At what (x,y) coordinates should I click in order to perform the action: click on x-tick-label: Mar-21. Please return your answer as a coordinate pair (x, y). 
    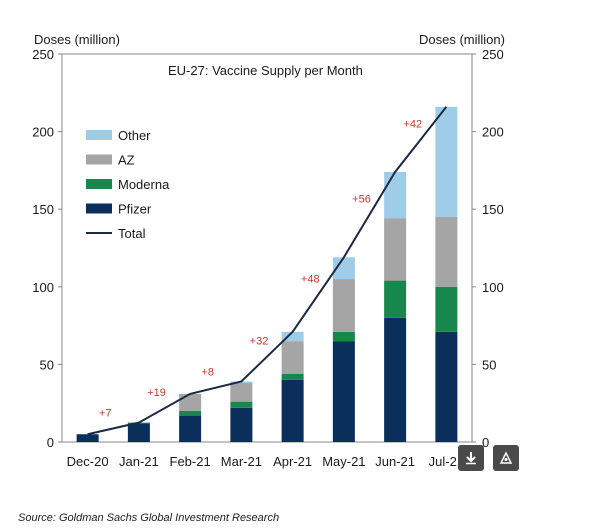
    Looking at the image, I should click on (241, 461).